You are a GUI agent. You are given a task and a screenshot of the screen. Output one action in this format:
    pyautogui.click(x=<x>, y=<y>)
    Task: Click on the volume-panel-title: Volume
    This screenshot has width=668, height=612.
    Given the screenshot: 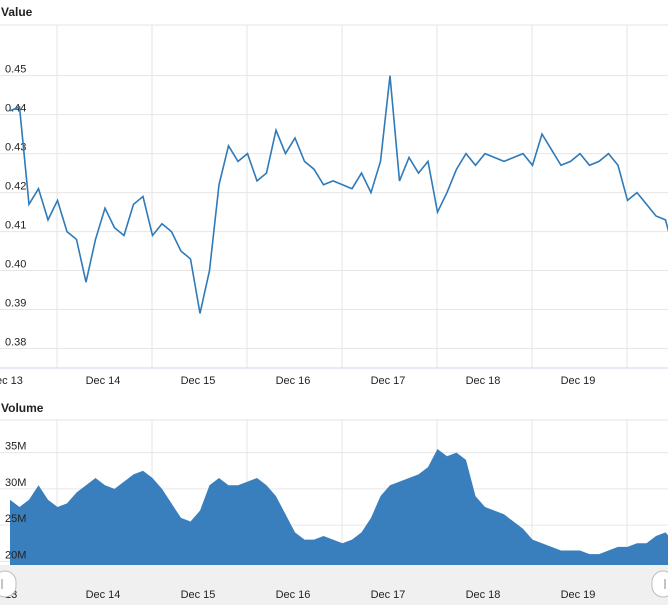 What is the action you would take?
    pyautogui.click(x=22, y=408)
    